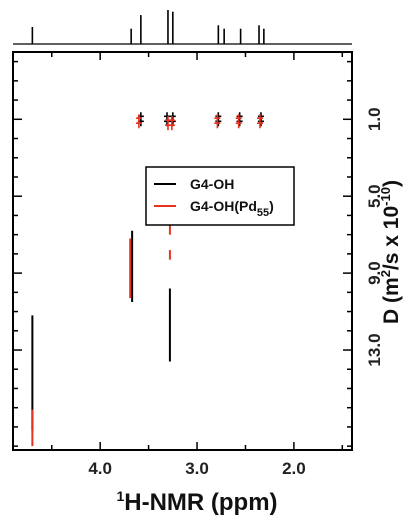  What do you see at coordinates (232, 208) in the screenshot?
I see `legend-label-g4-oh-pd55: G4-OH(Pd55)` at bounding box center [232, 208].